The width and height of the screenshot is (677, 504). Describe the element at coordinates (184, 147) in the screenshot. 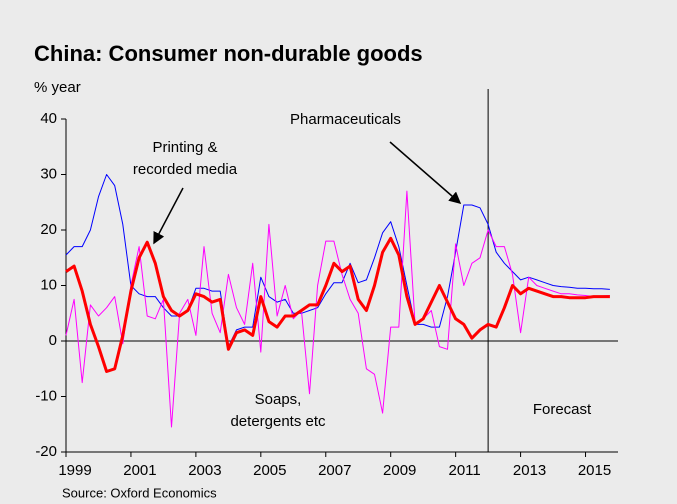

I see `annotation: Printing &` at that location.